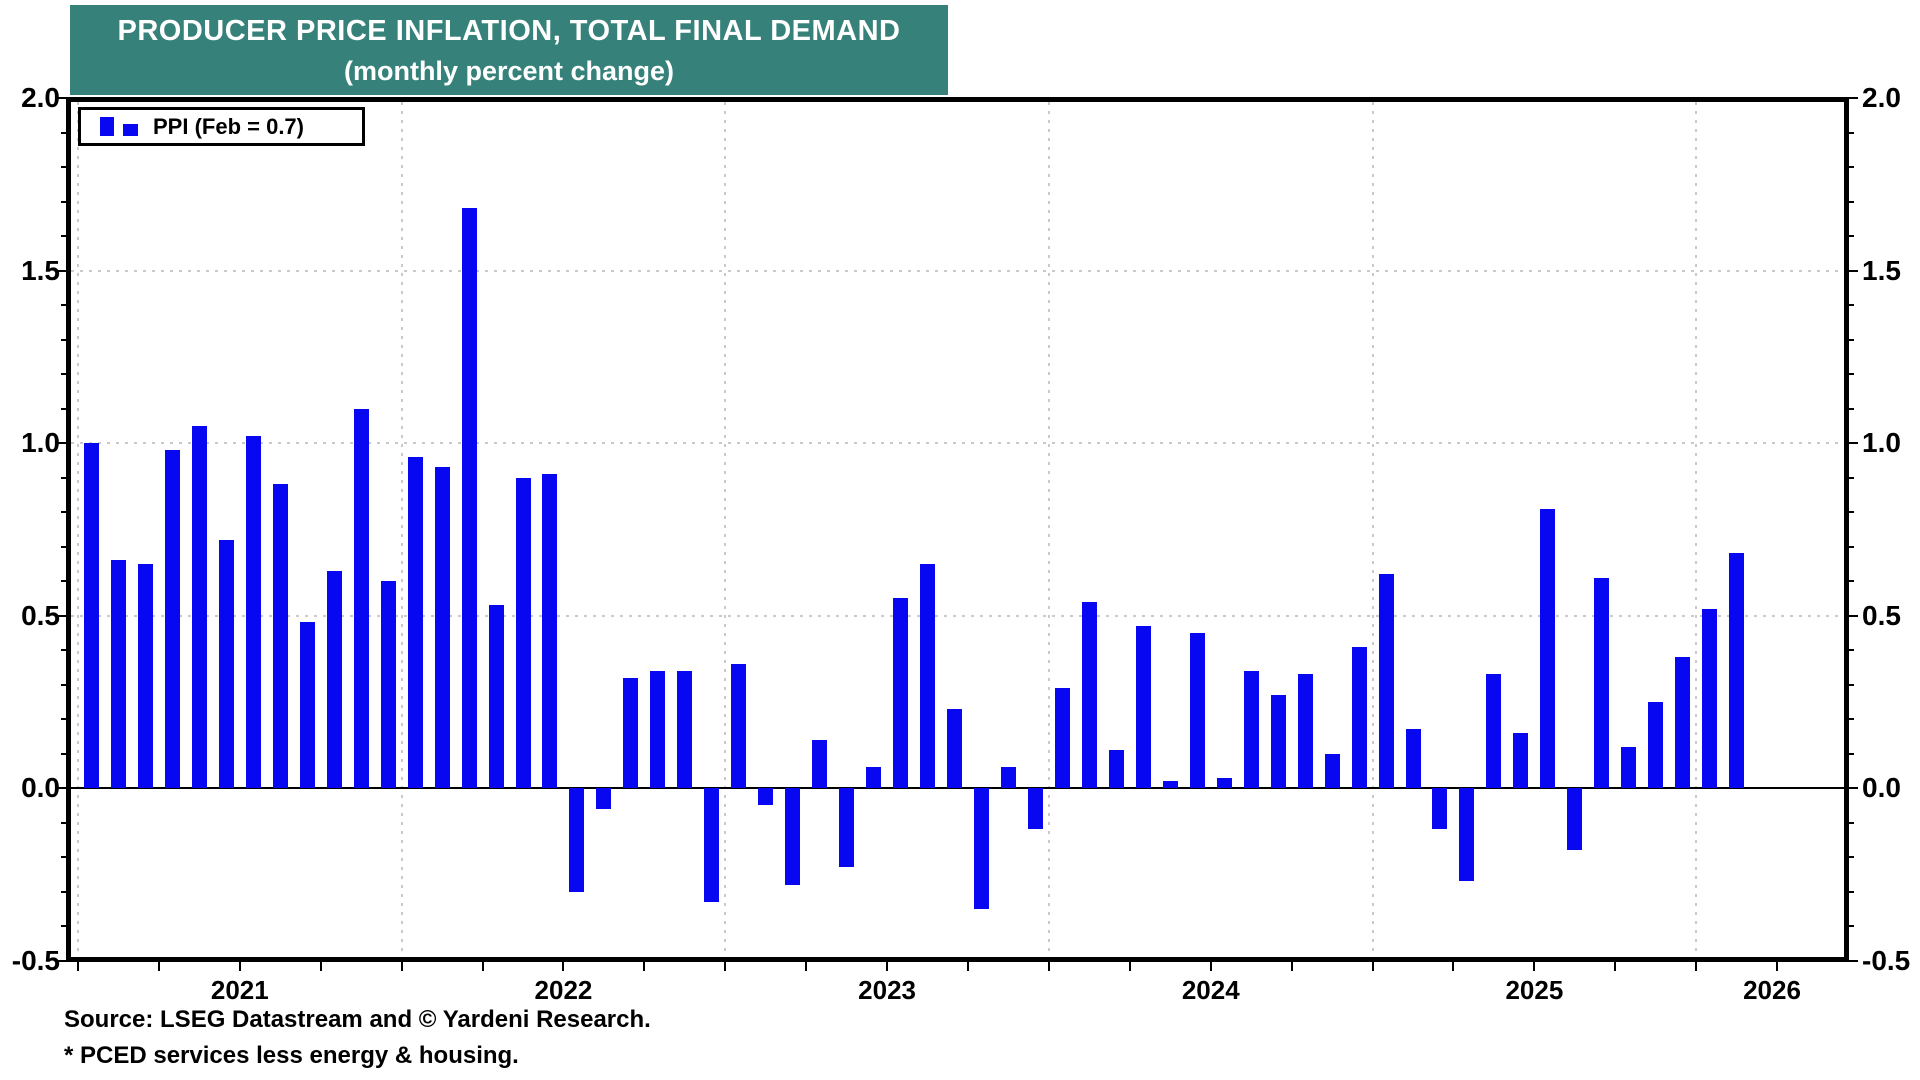 The image size is (1920, 1080). I want to click on chart-subtitle: (monthly percent change), so click(509, 71).